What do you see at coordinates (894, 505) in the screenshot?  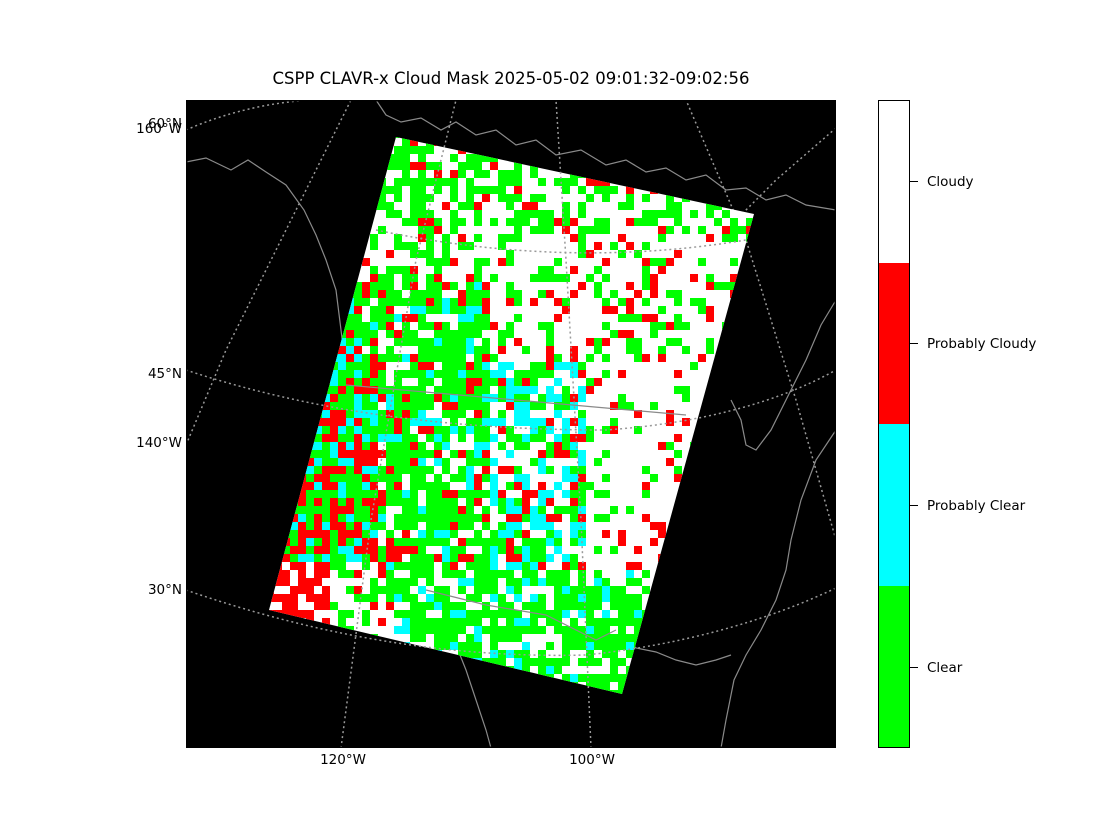 I see `colorbar-probably-clear-swatch` at bounding box center [894, 505].